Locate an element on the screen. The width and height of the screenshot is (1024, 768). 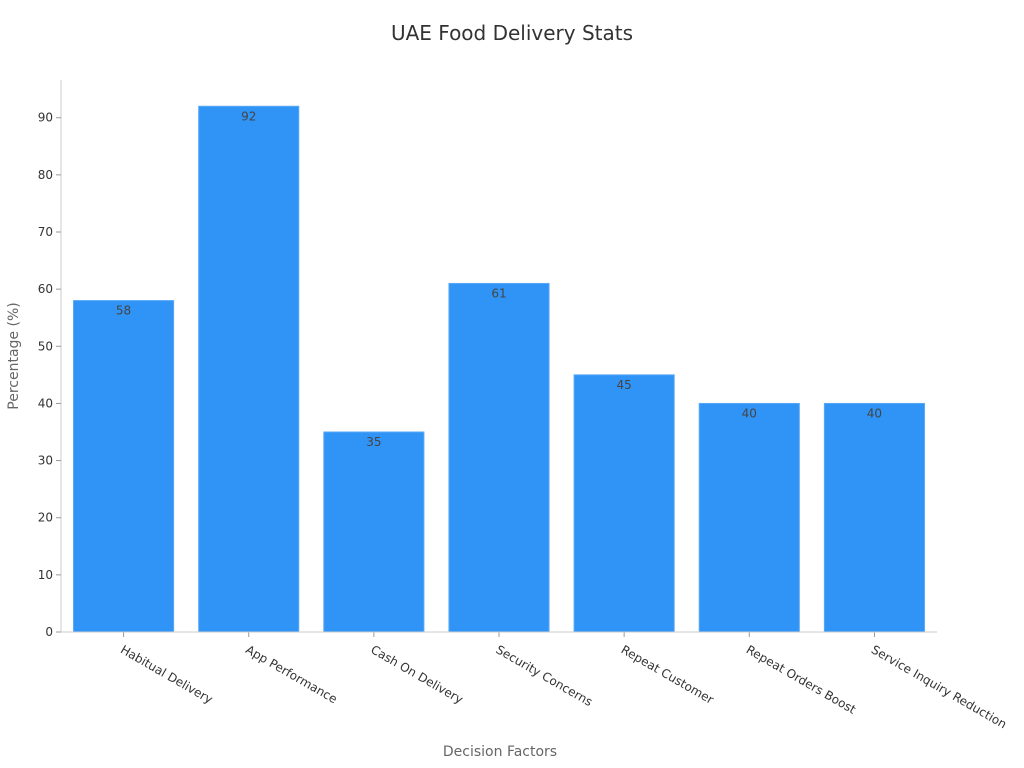
y-tick-label-4: 40 is located at coordinates (45, 403).